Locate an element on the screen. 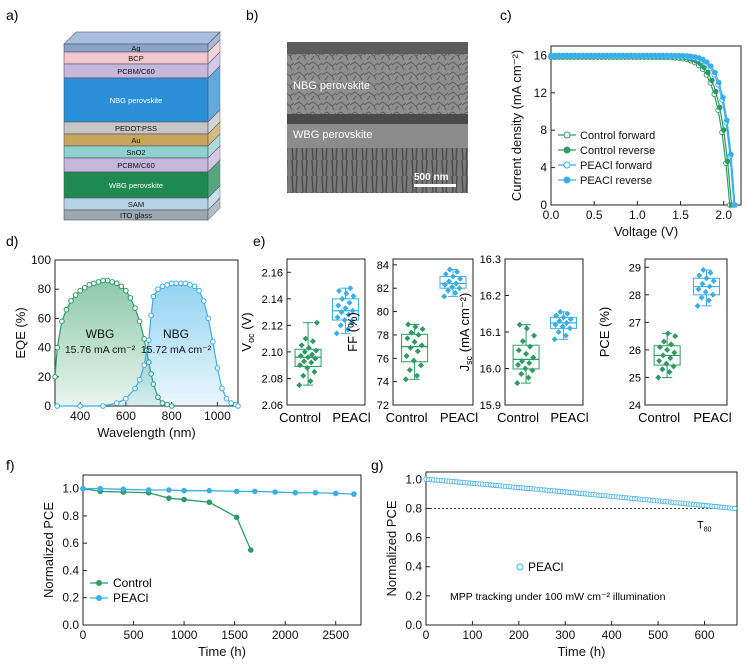 The width and height of the screenshot is (746, 669). y-tick-label: 2.08 is located at coordinates (272, 379).